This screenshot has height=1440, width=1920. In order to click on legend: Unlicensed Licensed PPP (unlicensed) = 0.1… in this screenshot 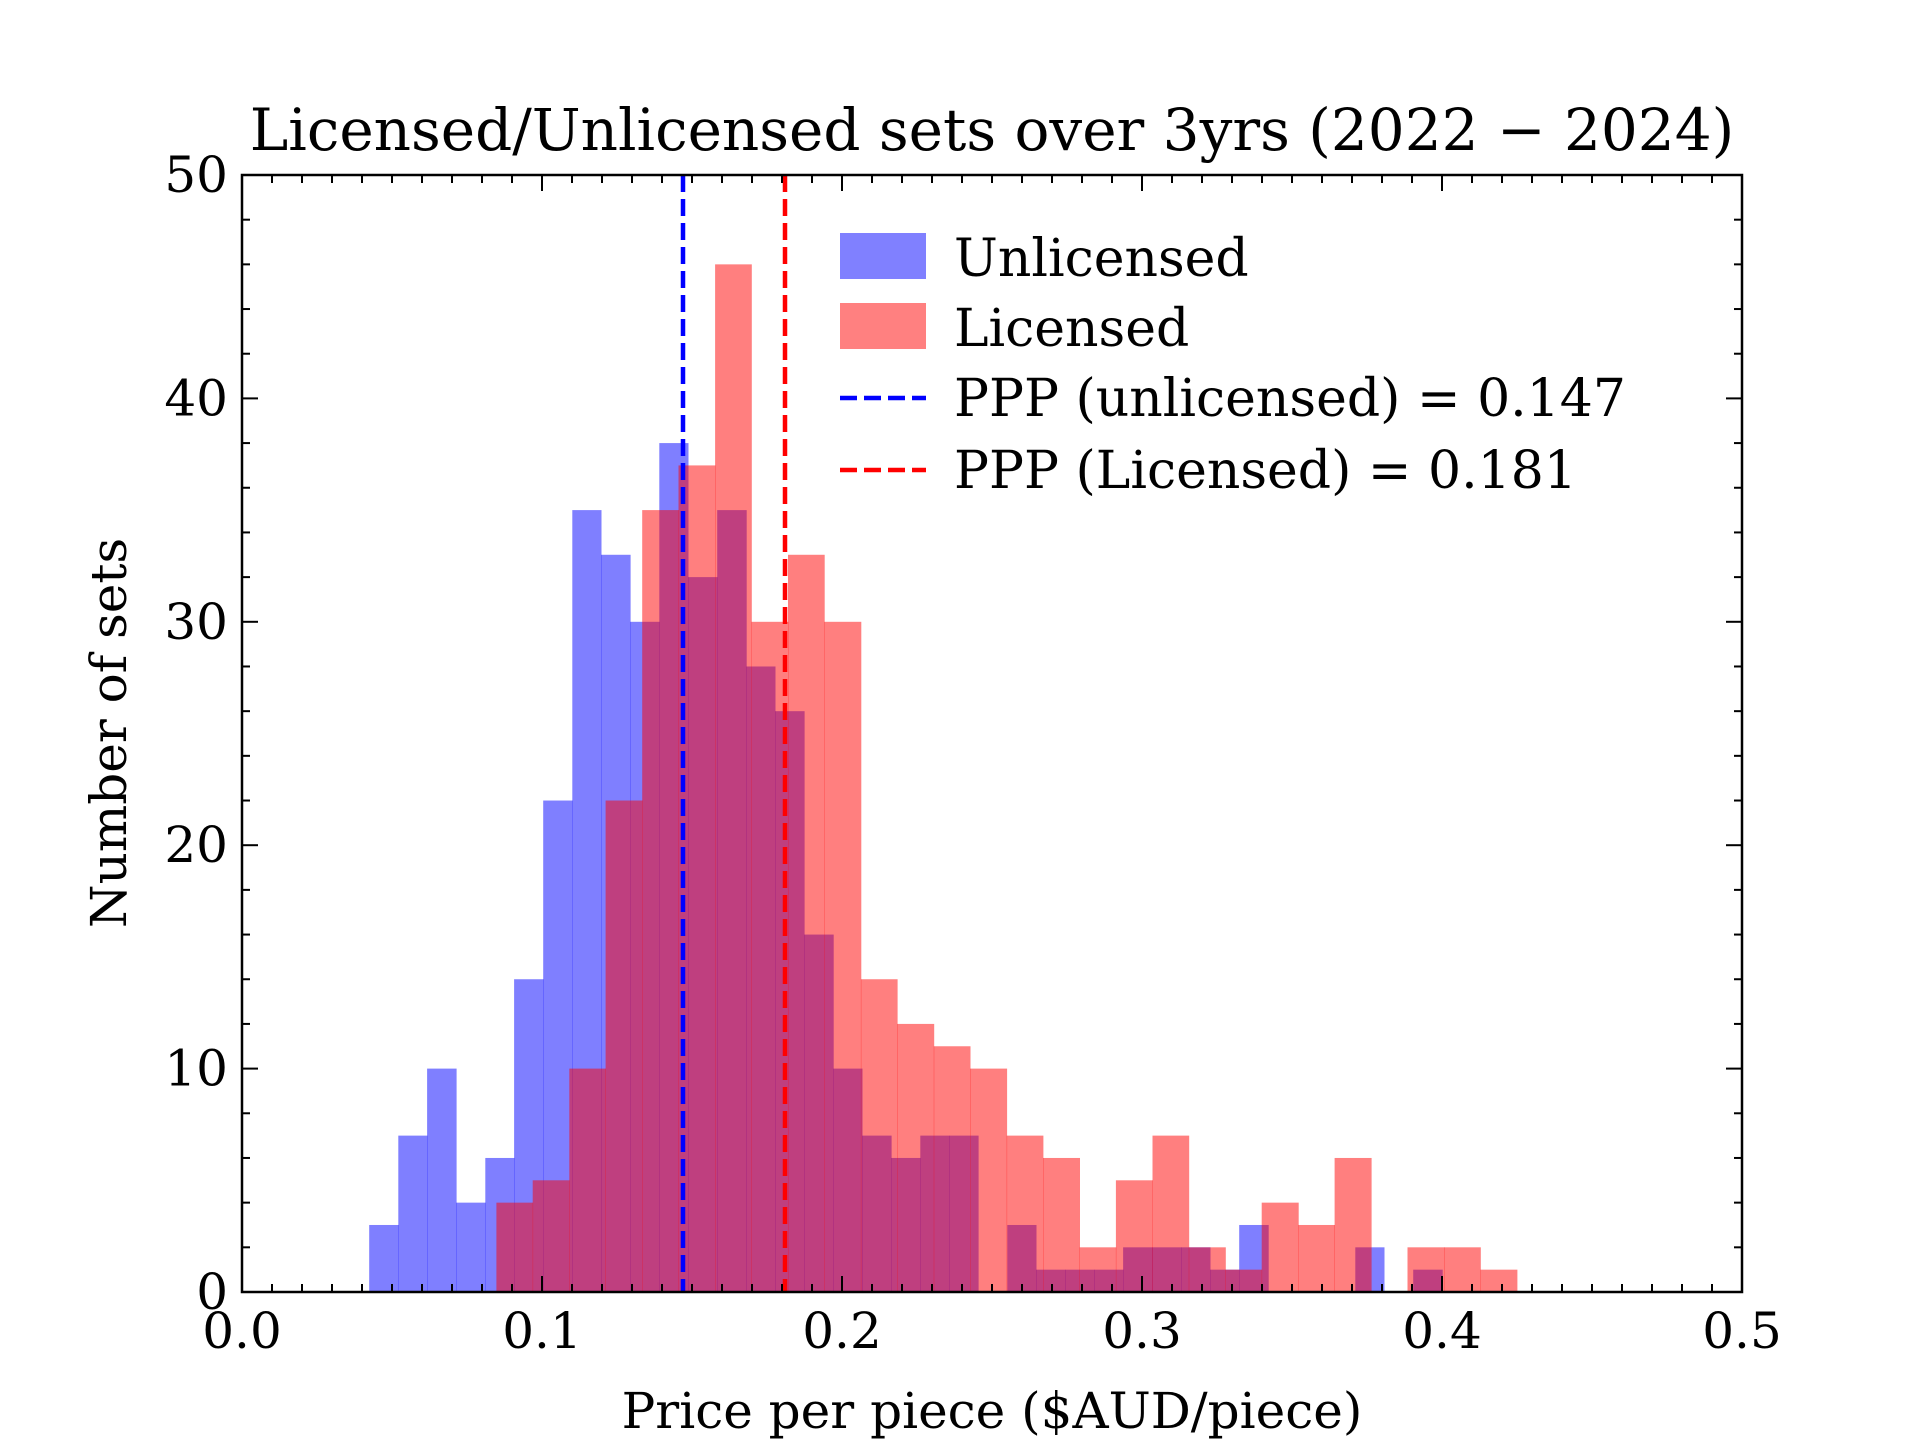, I will do `click(1233, 365)`.